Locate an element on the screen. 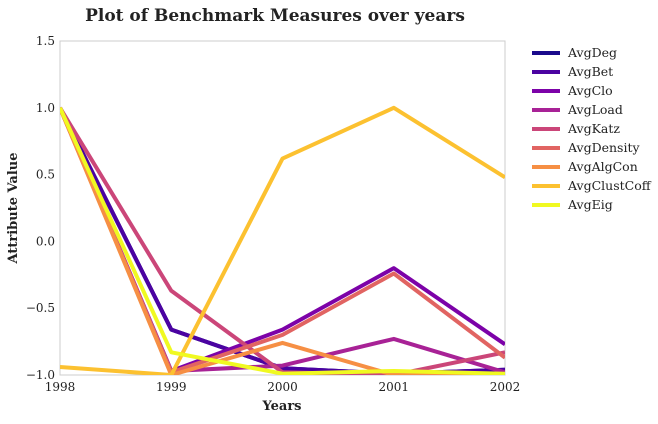  legend-label: AvgClo is located at coordinates (590, 90).